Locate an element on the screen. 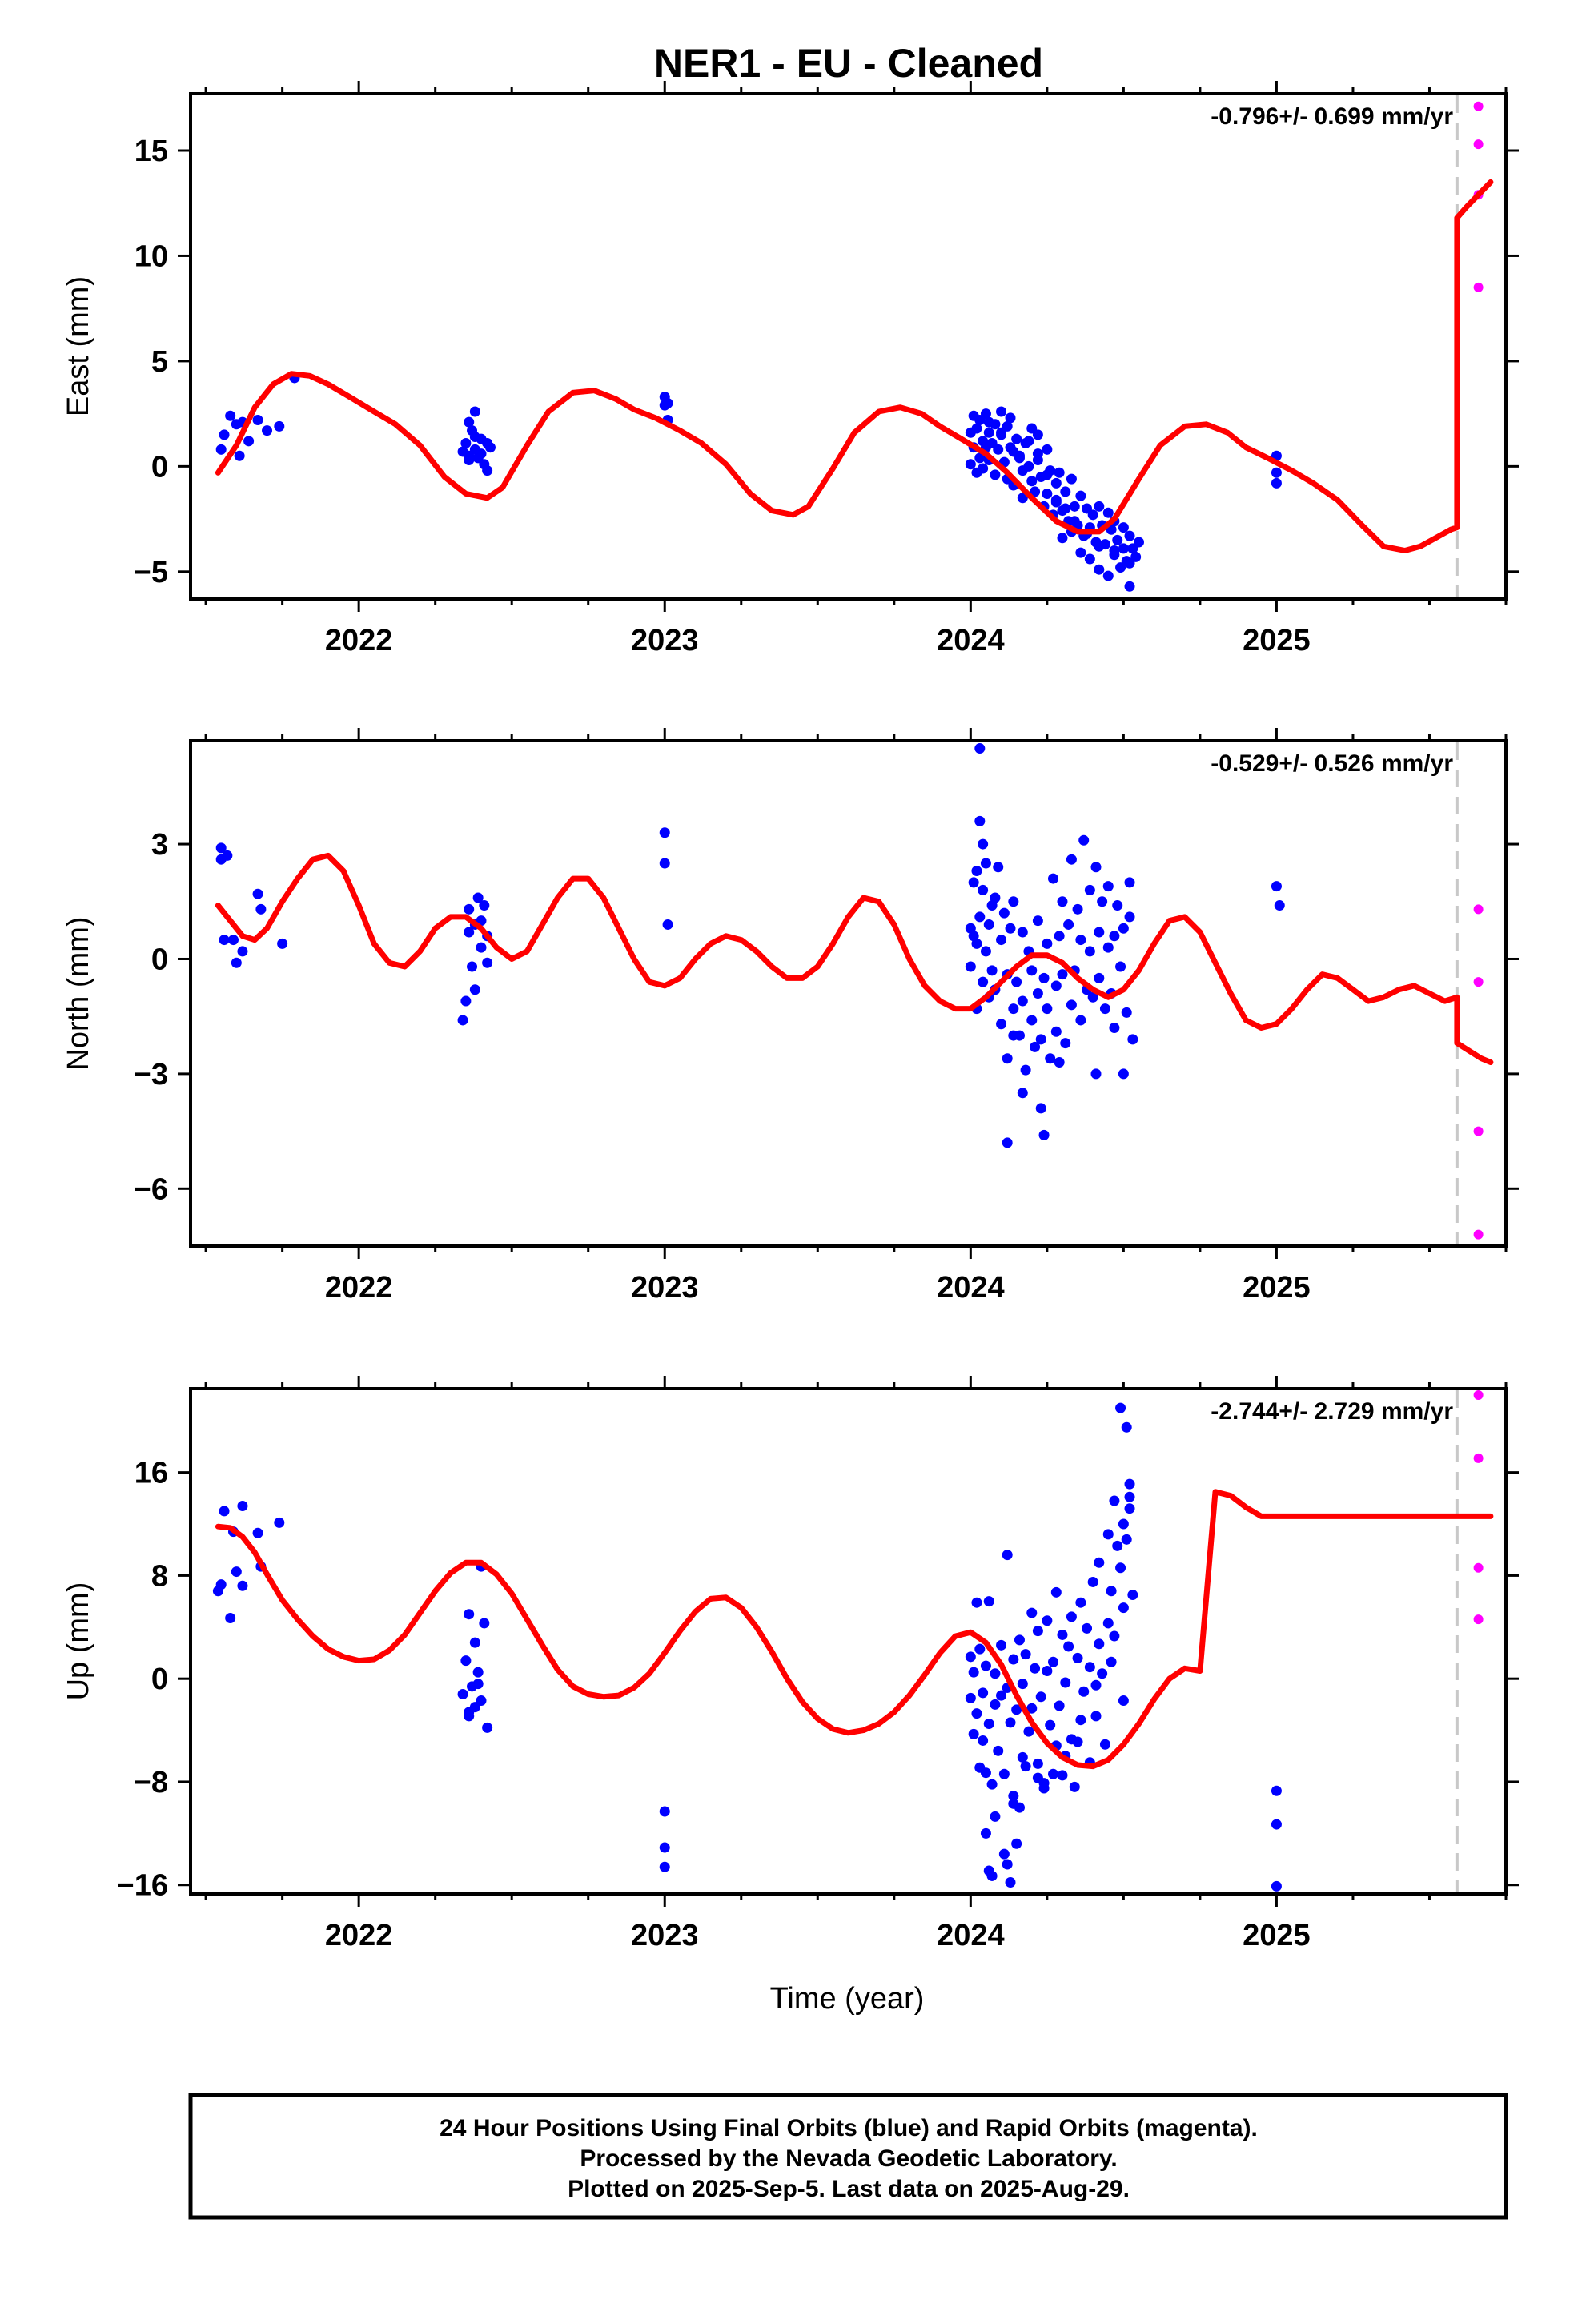  up-x-tick-label: 2024 is located at coordinates (971, 1936).